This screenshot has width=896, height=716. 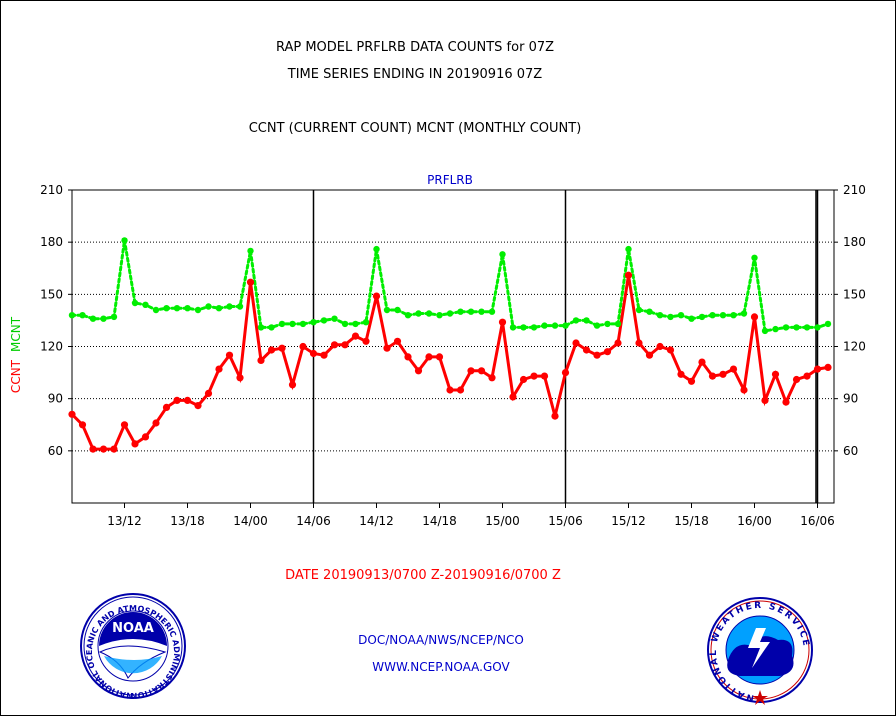 What do you see at coordinates (854, 242) in the screenshot?
I see `y-tick-label-right: 180` at bounding box center [854, 242].